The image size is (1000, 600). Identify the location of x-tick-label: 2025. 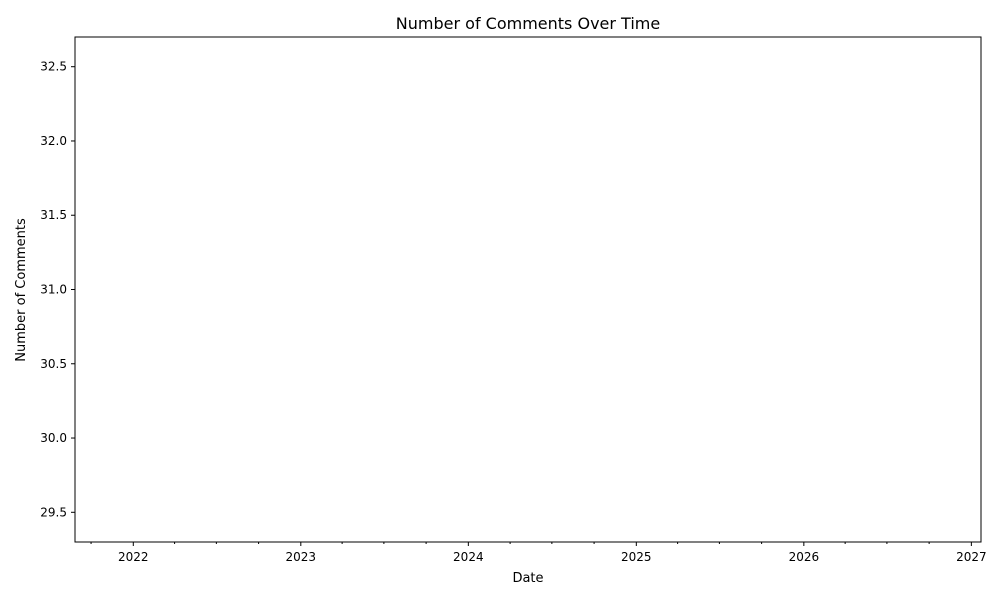
(636, 557).